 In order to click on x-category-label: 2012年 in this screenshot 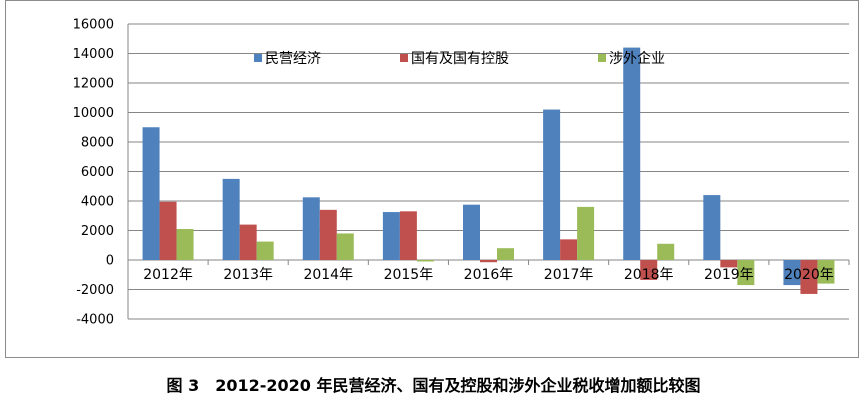, I will do `click(168, 275)`.